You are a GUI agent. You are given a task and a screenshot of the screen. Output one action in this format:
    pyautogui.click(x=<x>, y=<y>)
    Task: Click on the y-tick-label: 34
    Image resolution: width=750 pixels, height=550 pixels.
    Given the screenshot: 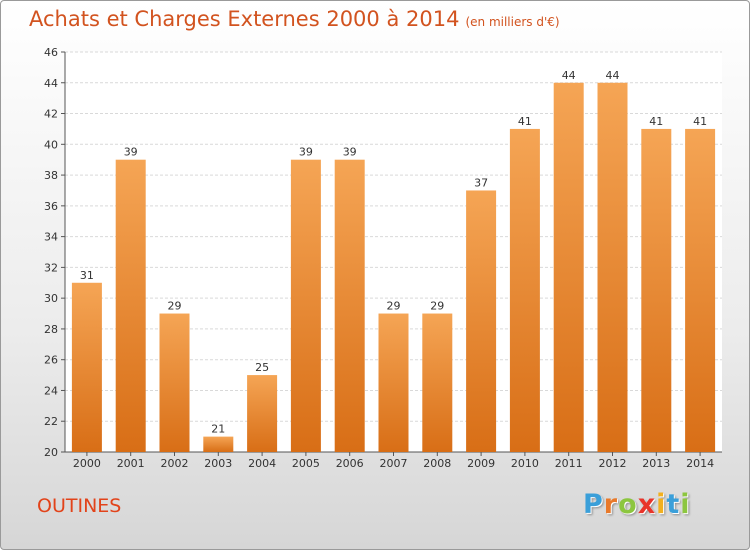 What is the action you would take?
    pyautogui.click(x=51, y=237)
    